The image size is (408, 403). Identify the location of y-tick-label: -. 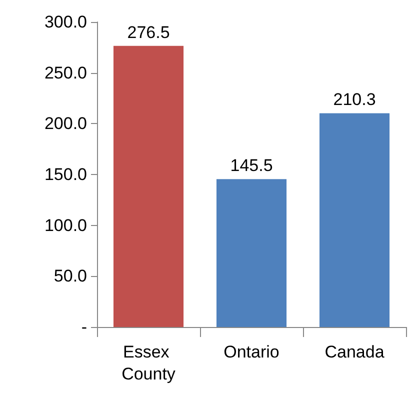
(84, 327).